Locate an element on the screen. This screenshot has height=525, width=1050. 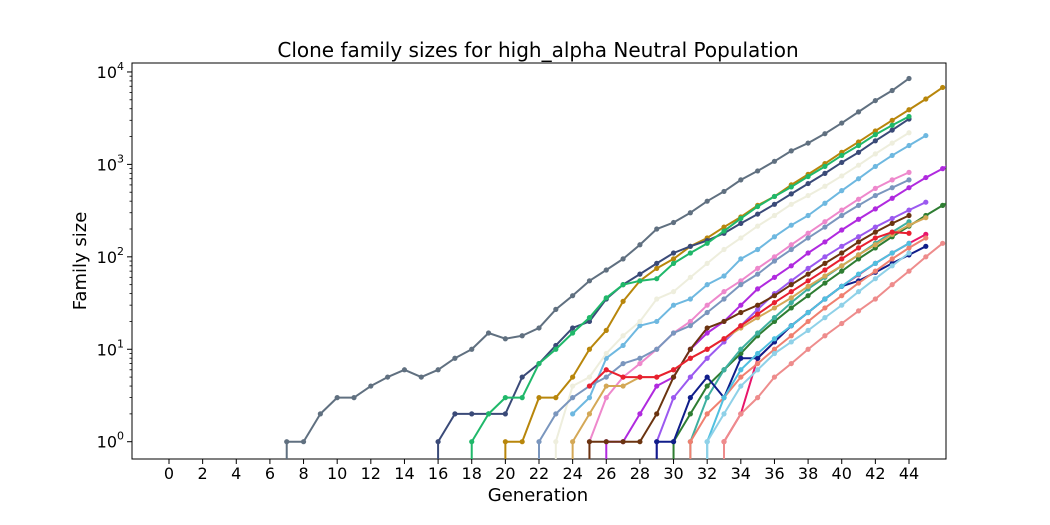
y-tick-label: 10³ is located at coordinates (110, 163).